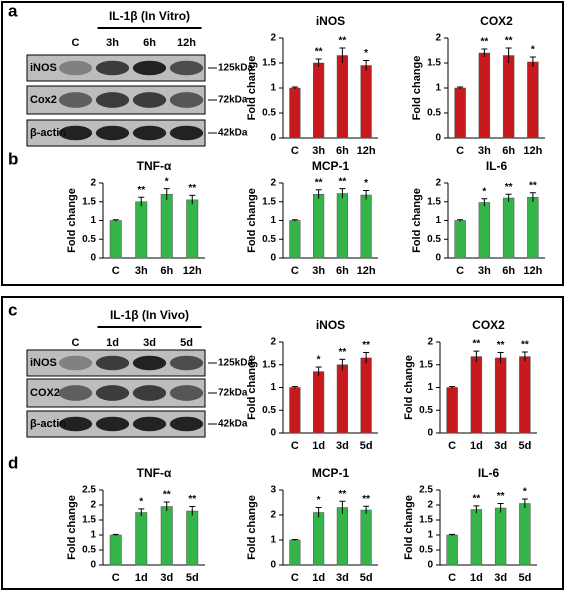  I want to click on x-tick-label: 12h, so click(192, 271).